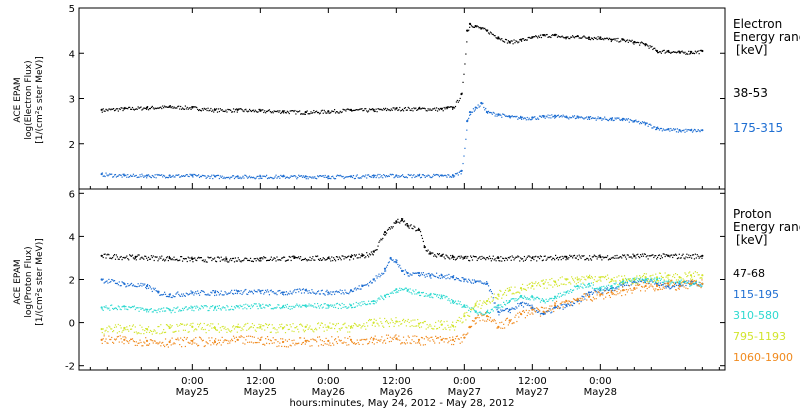 This screenshot has width=800, height=410. Describe the element at coordinates (532, 381) in the screenshot. I see `x-tick-time: 12:00` at that location.